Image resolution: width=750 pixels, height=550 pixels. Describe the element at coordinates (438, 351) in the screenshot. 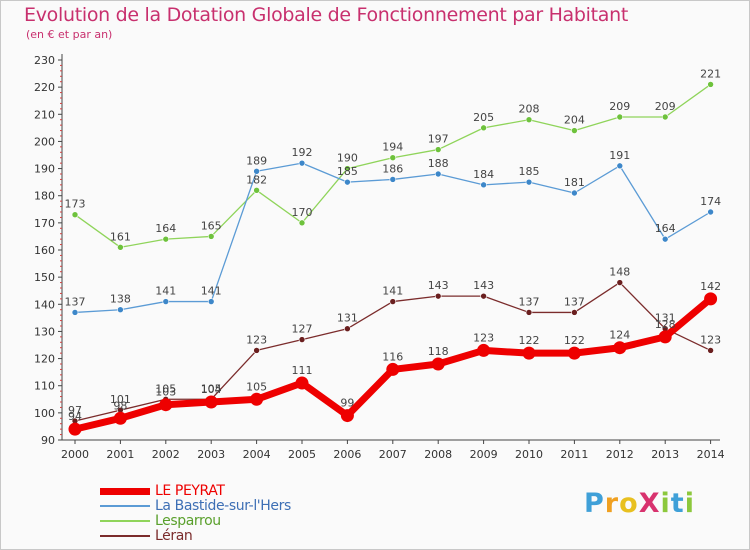

I see `data-label: 118` at that location.